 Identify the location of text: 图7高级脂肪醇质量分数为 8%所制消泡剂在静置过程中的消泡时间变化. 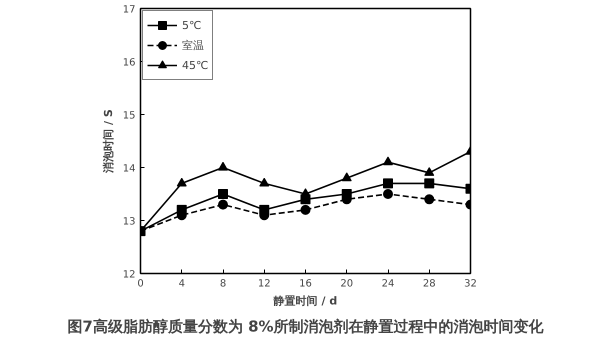
(306, 327).